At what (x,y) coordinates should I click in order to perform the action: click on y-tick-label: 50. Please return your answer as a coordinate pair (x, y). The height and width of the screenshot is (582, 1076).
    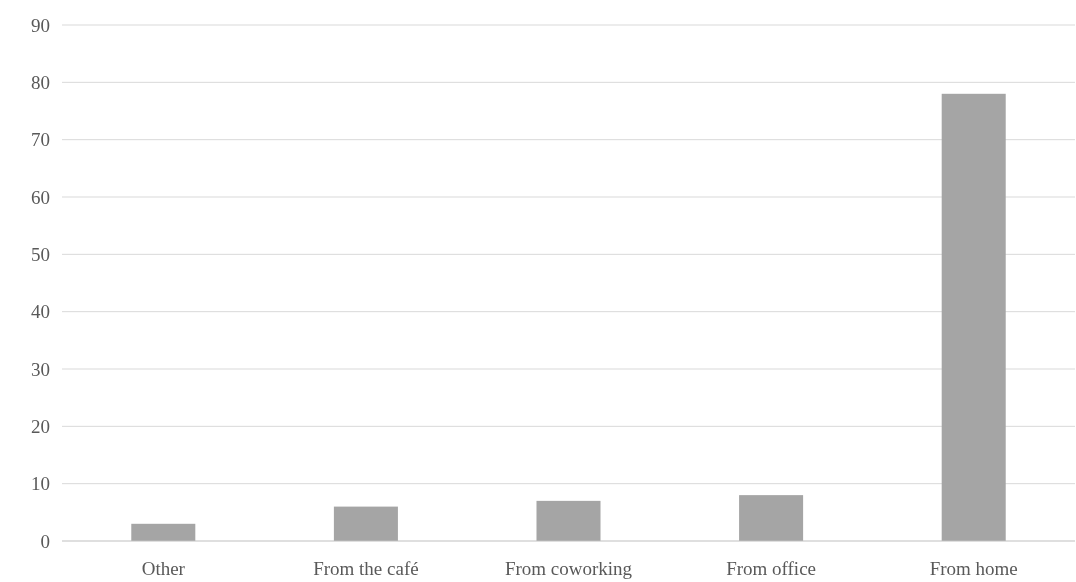
    Looking at the image, I should click on (40, 254).